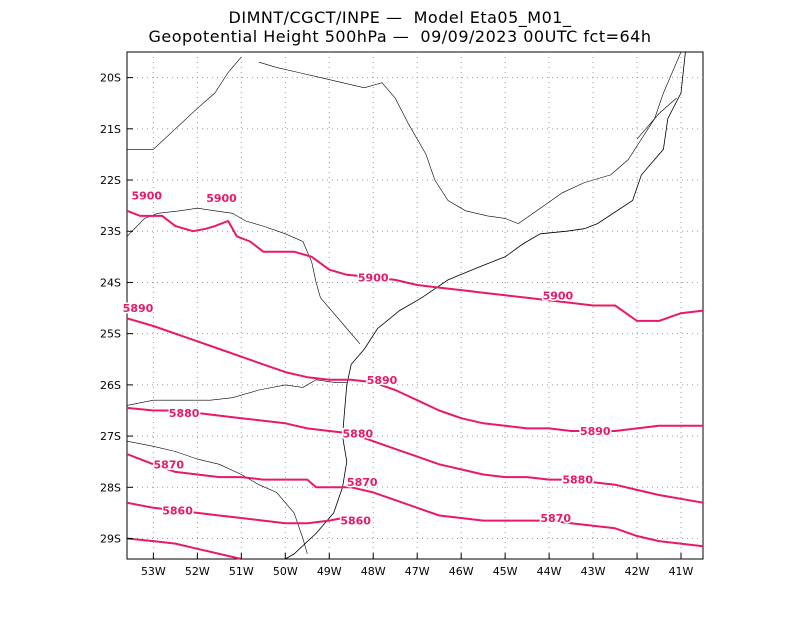 This screenshot has height=618, width=800. I want to click on latitude-axis: 20S 21S 22S 23S 24S 25S 26S 27S 28S 29S, so click(116, 309).